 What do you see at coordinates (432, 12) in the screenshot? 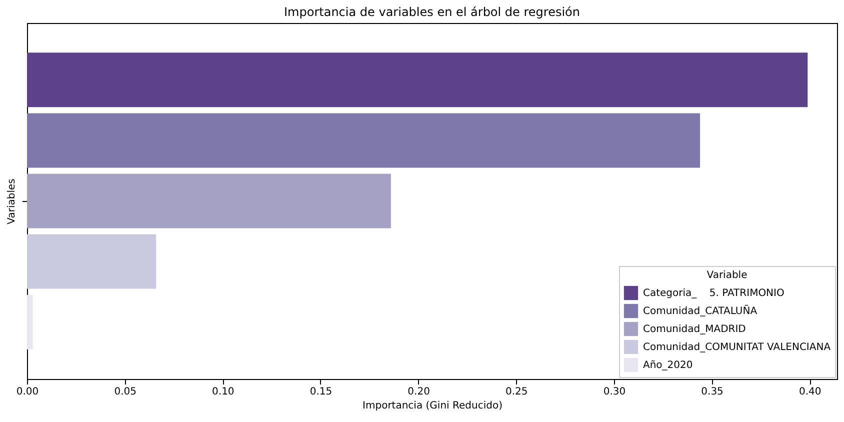
I see `chart-title: Importancia de variables en el árbol de regresión` at bounding box center [432, 12].